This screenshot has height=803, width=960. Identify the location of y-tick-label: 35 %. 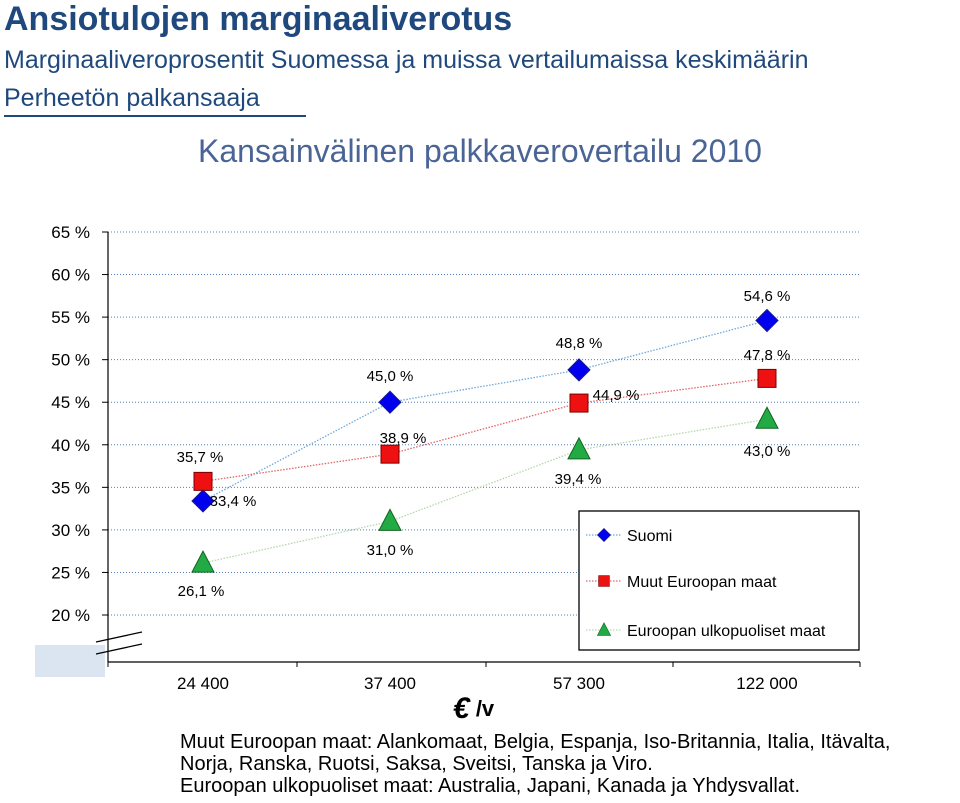
(70, 487).